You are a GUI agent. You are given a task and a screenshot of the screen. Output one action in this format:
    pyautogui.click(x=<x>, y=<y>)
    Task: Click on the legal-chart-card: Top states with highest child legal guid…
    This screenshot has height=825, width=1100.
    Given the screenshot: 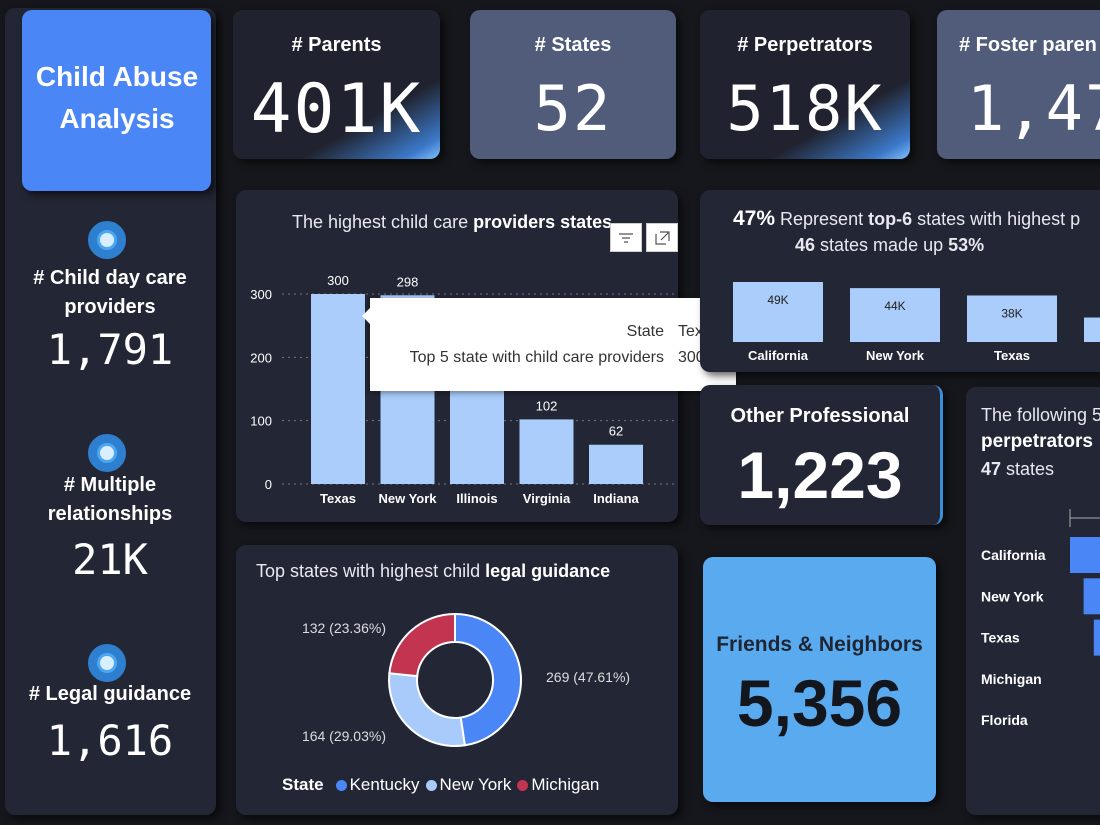 What is the action you would take?
    pyautogui.click(x=457, y=680)
    